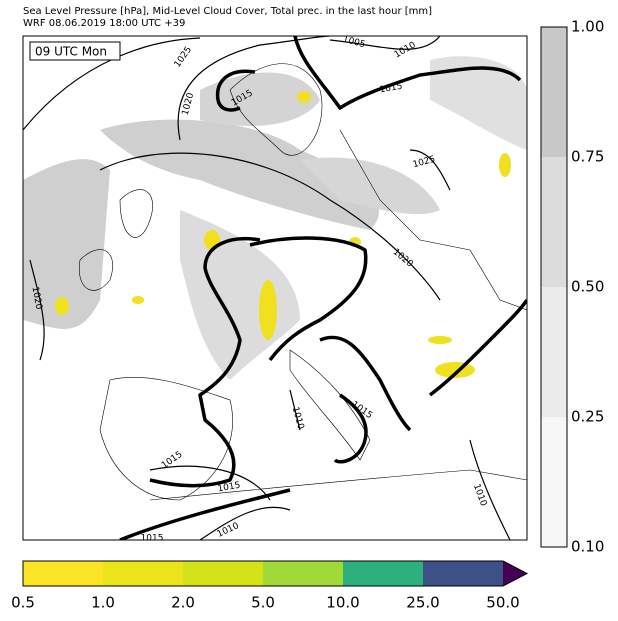  I want to click on precip-colorbar-frame, so click(275, 573).